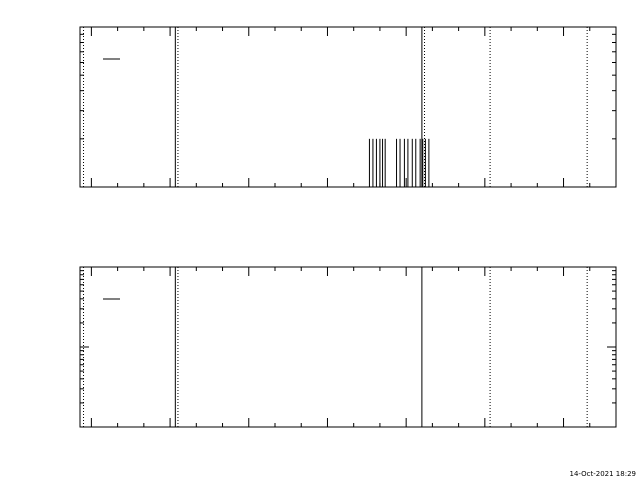 The width and height of the screenshot is (640, 480). Describe the element at coordinates (603, 474) in the screenshot. I see `footer-date: 14-Oct-2021 18:29` at that location.